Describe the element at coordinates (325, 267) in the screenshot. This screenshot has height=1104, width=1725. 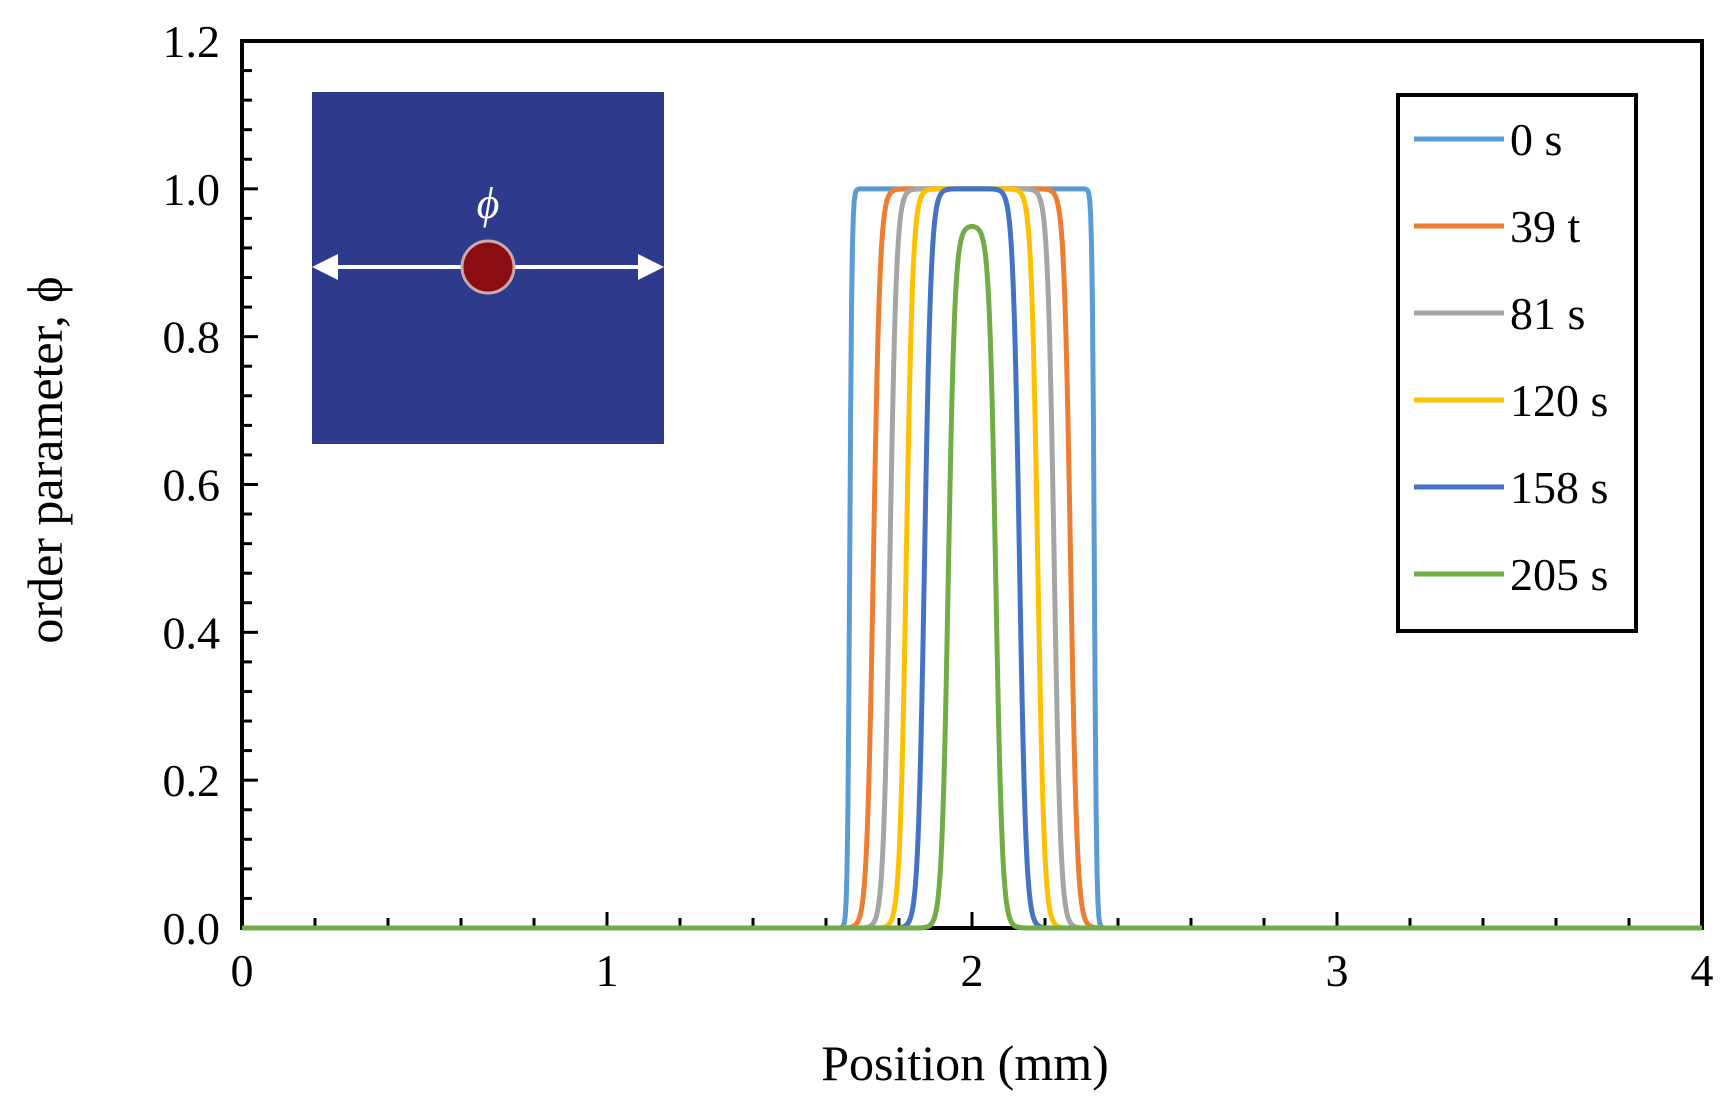
I see `inset-arrow-left-head` at that location.